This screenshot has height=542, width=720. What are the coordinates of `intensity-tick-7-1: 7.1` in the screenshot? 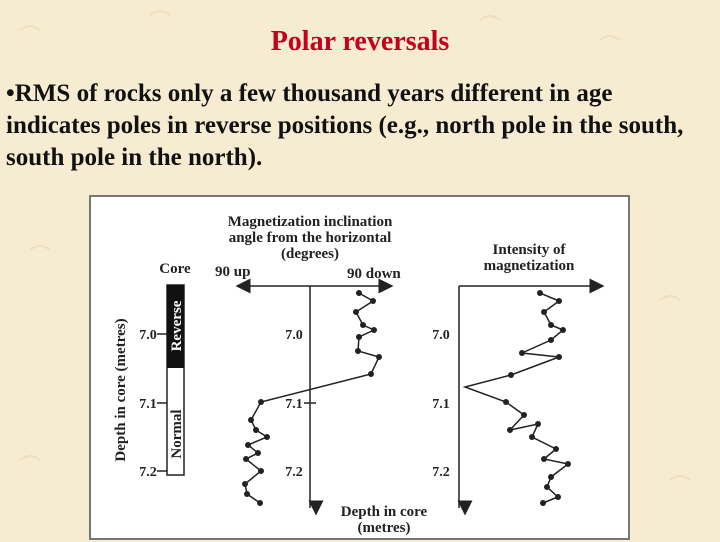 It's located at (441, 404).